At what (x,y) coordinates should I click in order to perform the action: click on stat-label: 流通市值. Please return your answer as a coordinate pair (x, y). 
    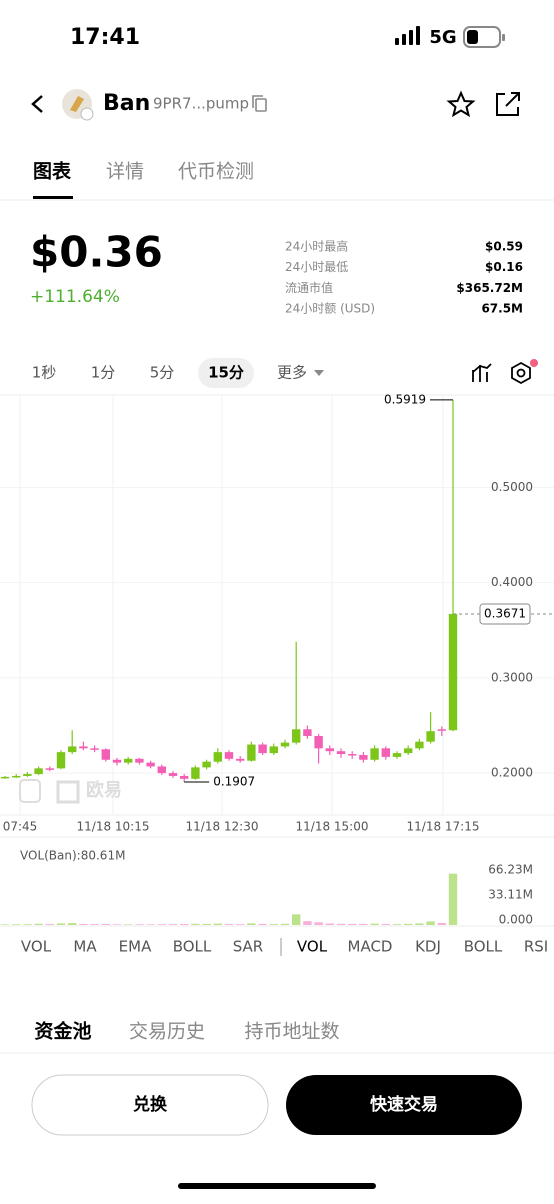
    Looking at the image, I should click on (309, 287).